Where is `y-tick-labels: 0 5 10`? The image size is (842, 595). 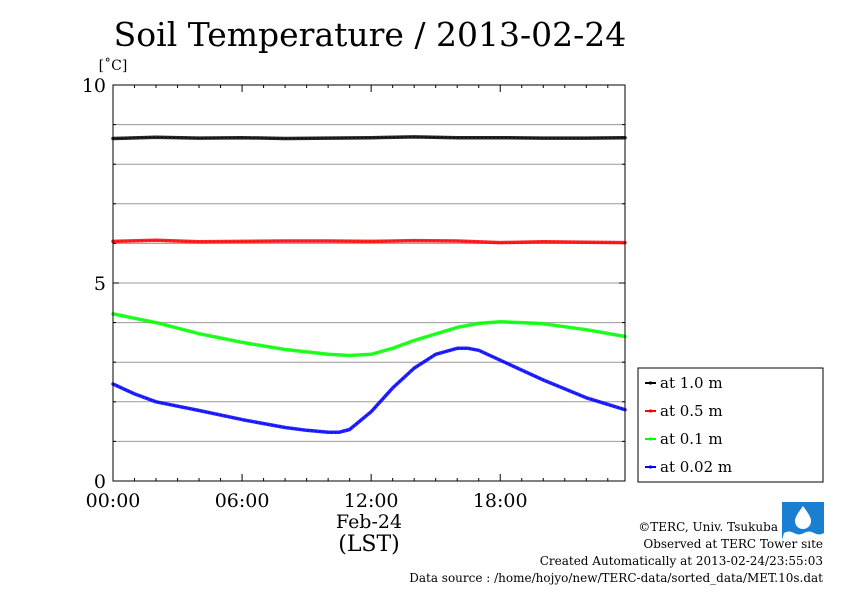
y-tick-labels: 0 5 10 is located at coordinates (94, 284).